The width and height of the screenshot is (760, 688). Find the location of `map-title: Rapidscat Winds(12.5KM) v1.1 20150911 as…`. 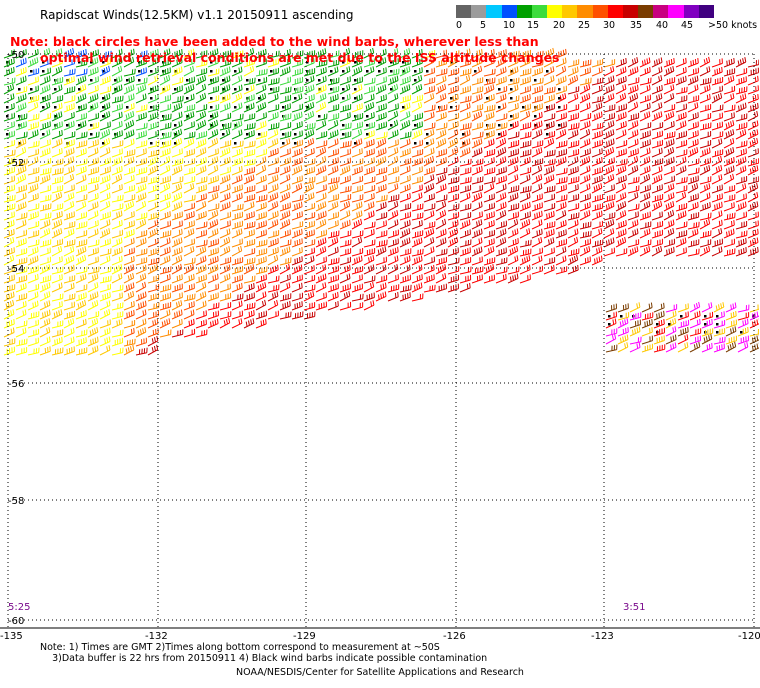

map-title: Rapidscat Winds(12.5KM) v1.1 20150911 as… is located at coordinates (197, 15).